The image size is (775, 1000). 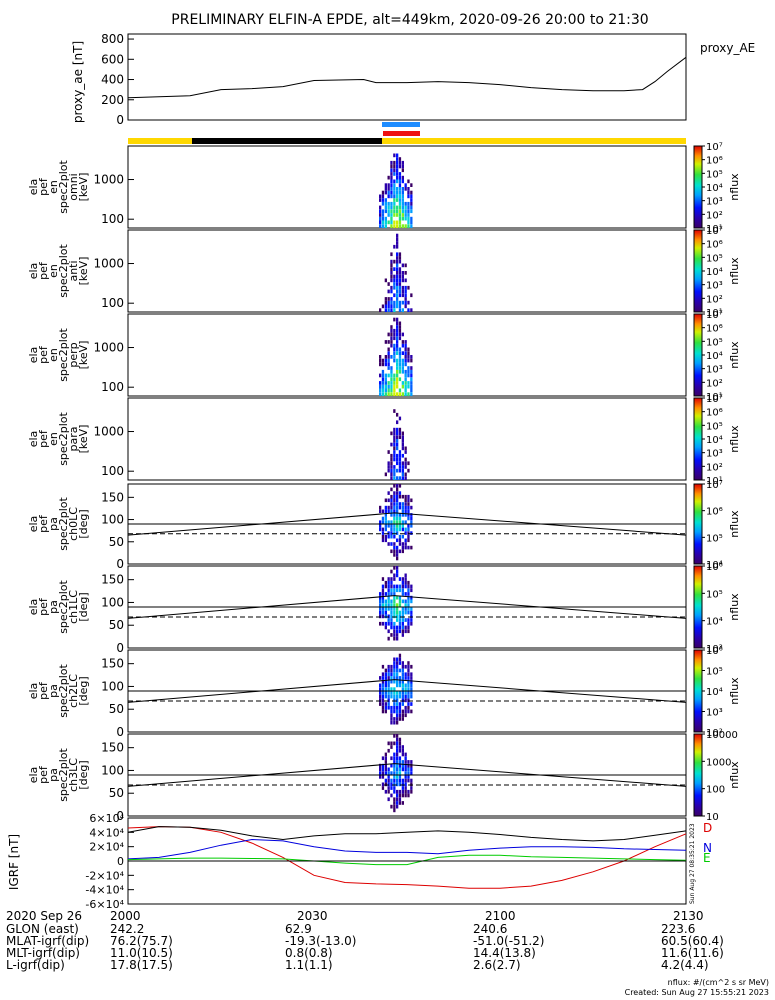 What do you see at coordinates (714, 399) in the screenshot?
I see `colorbar-tick-label: 10⁷` at bounding box center [714, 399].